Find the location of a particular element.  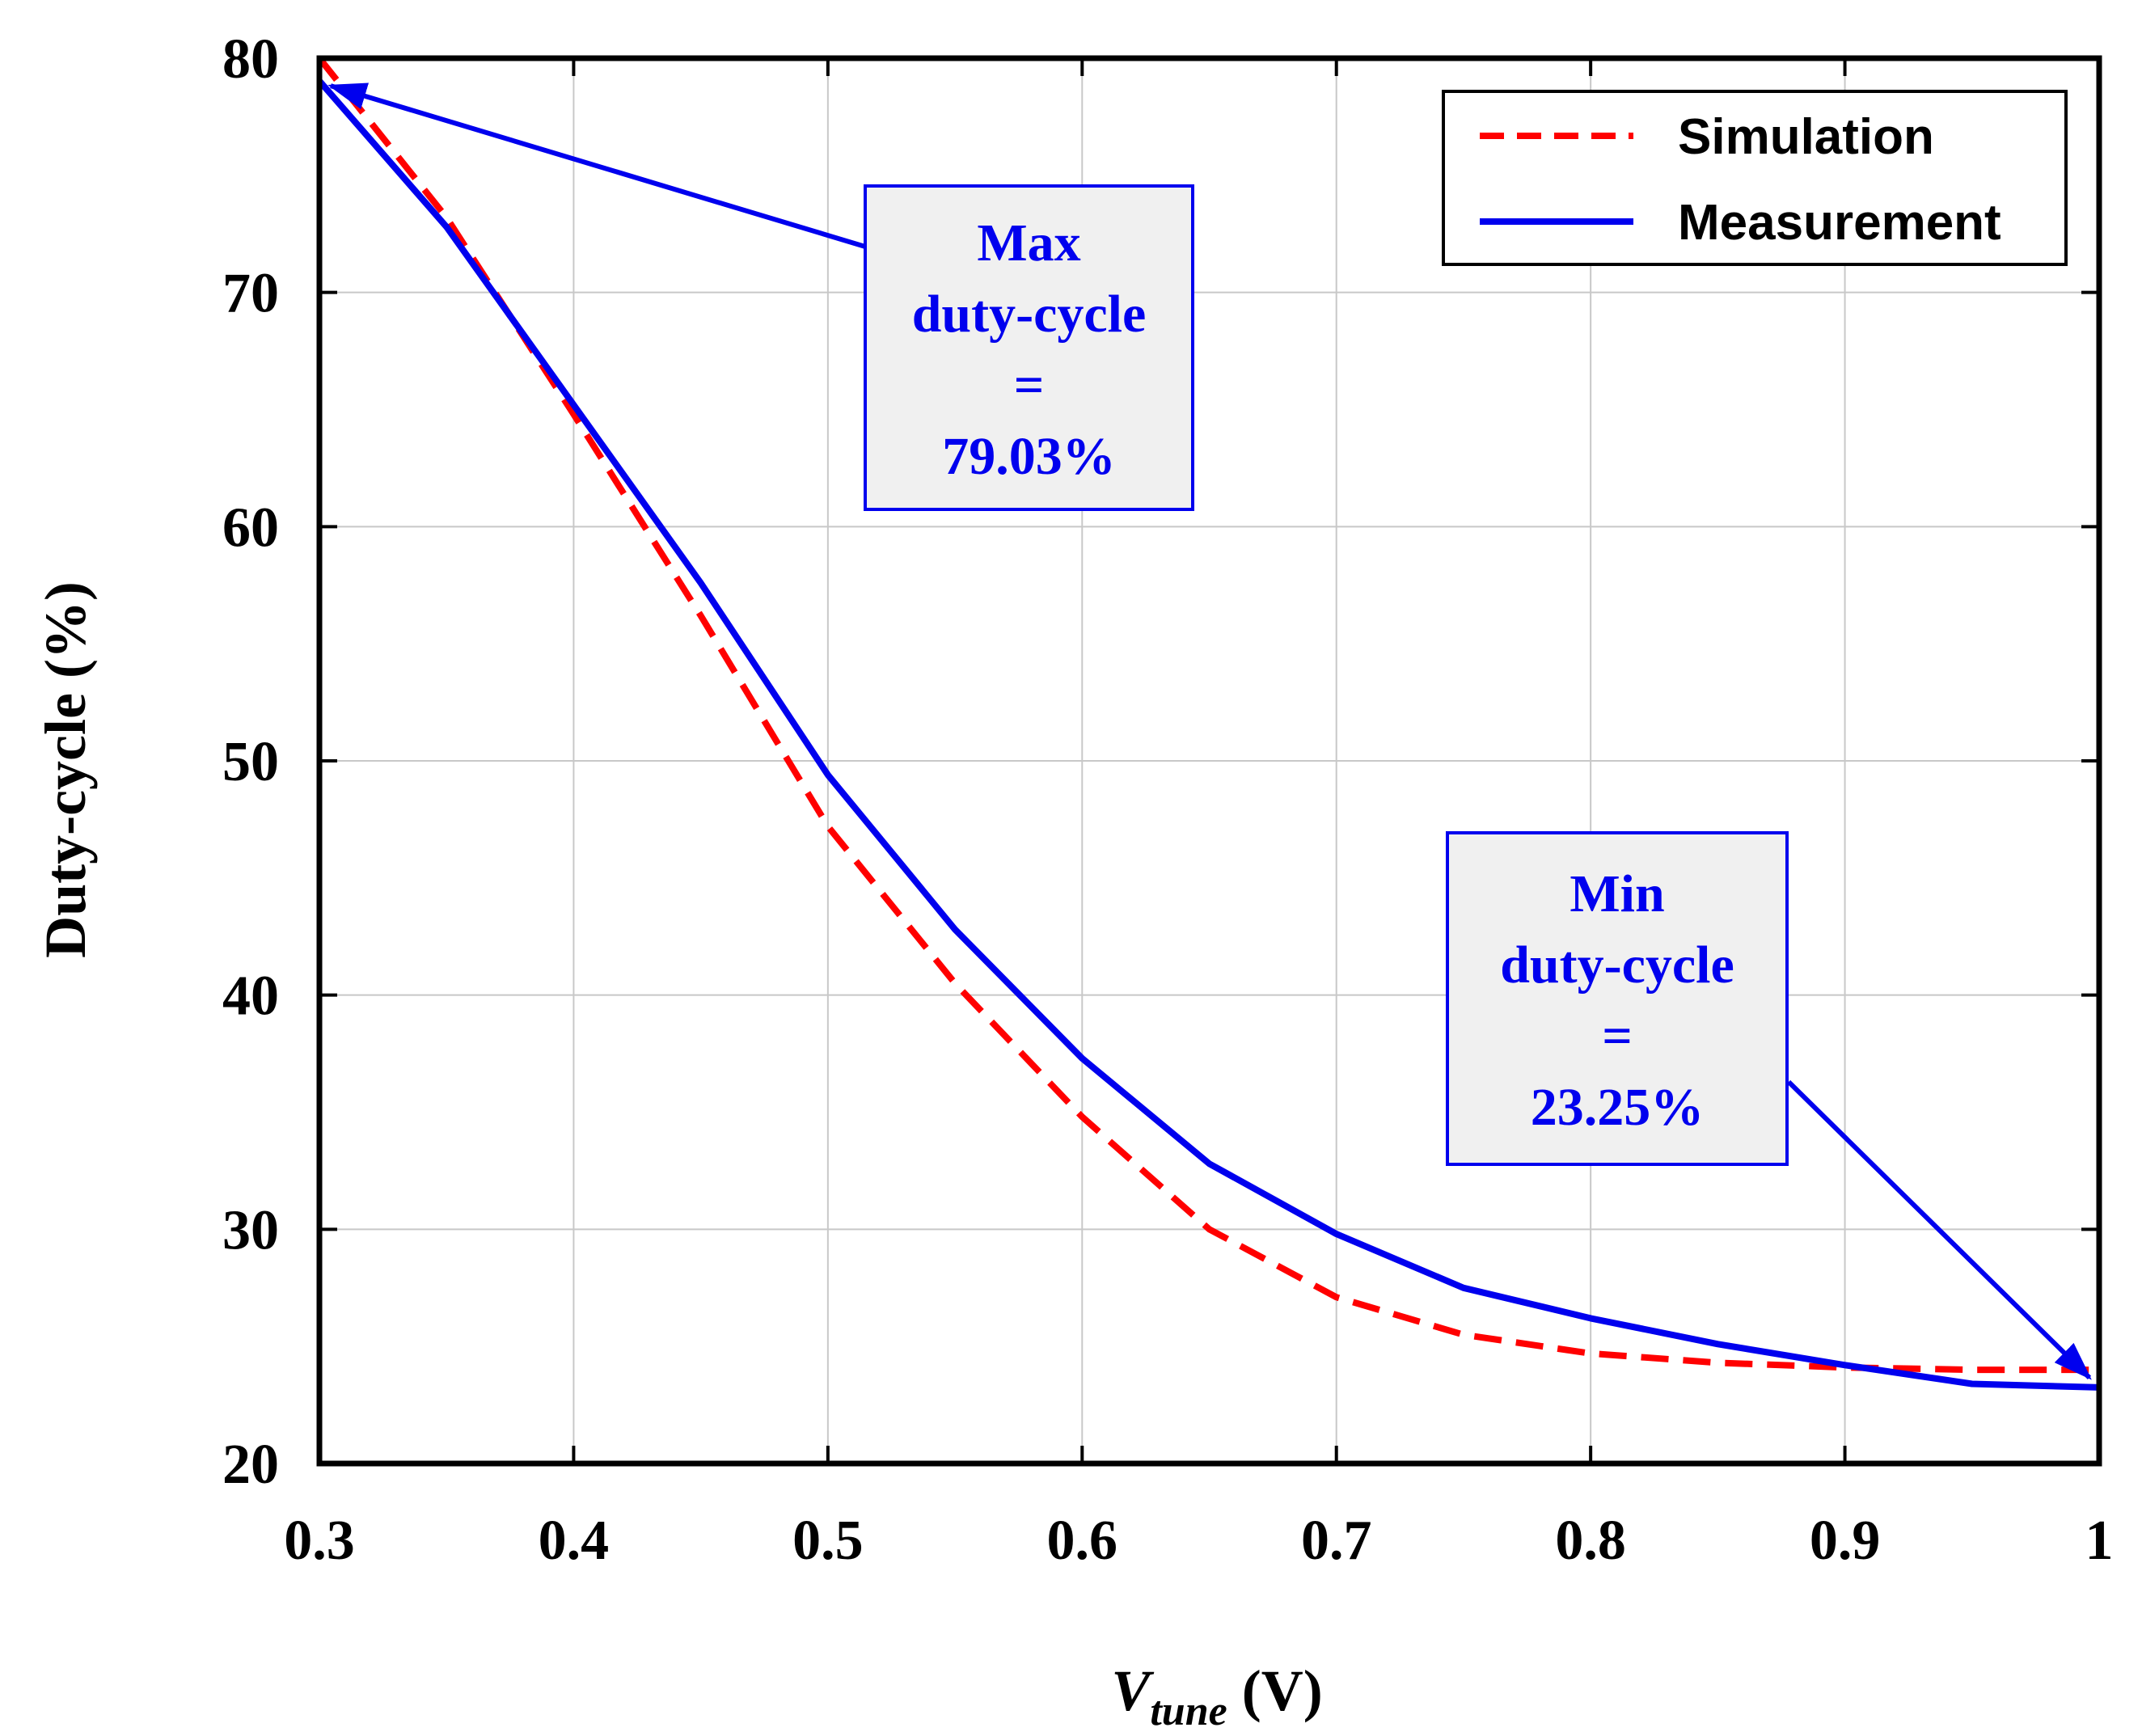

x-axis-title-main: V is located at coordinates (1133, 1690).